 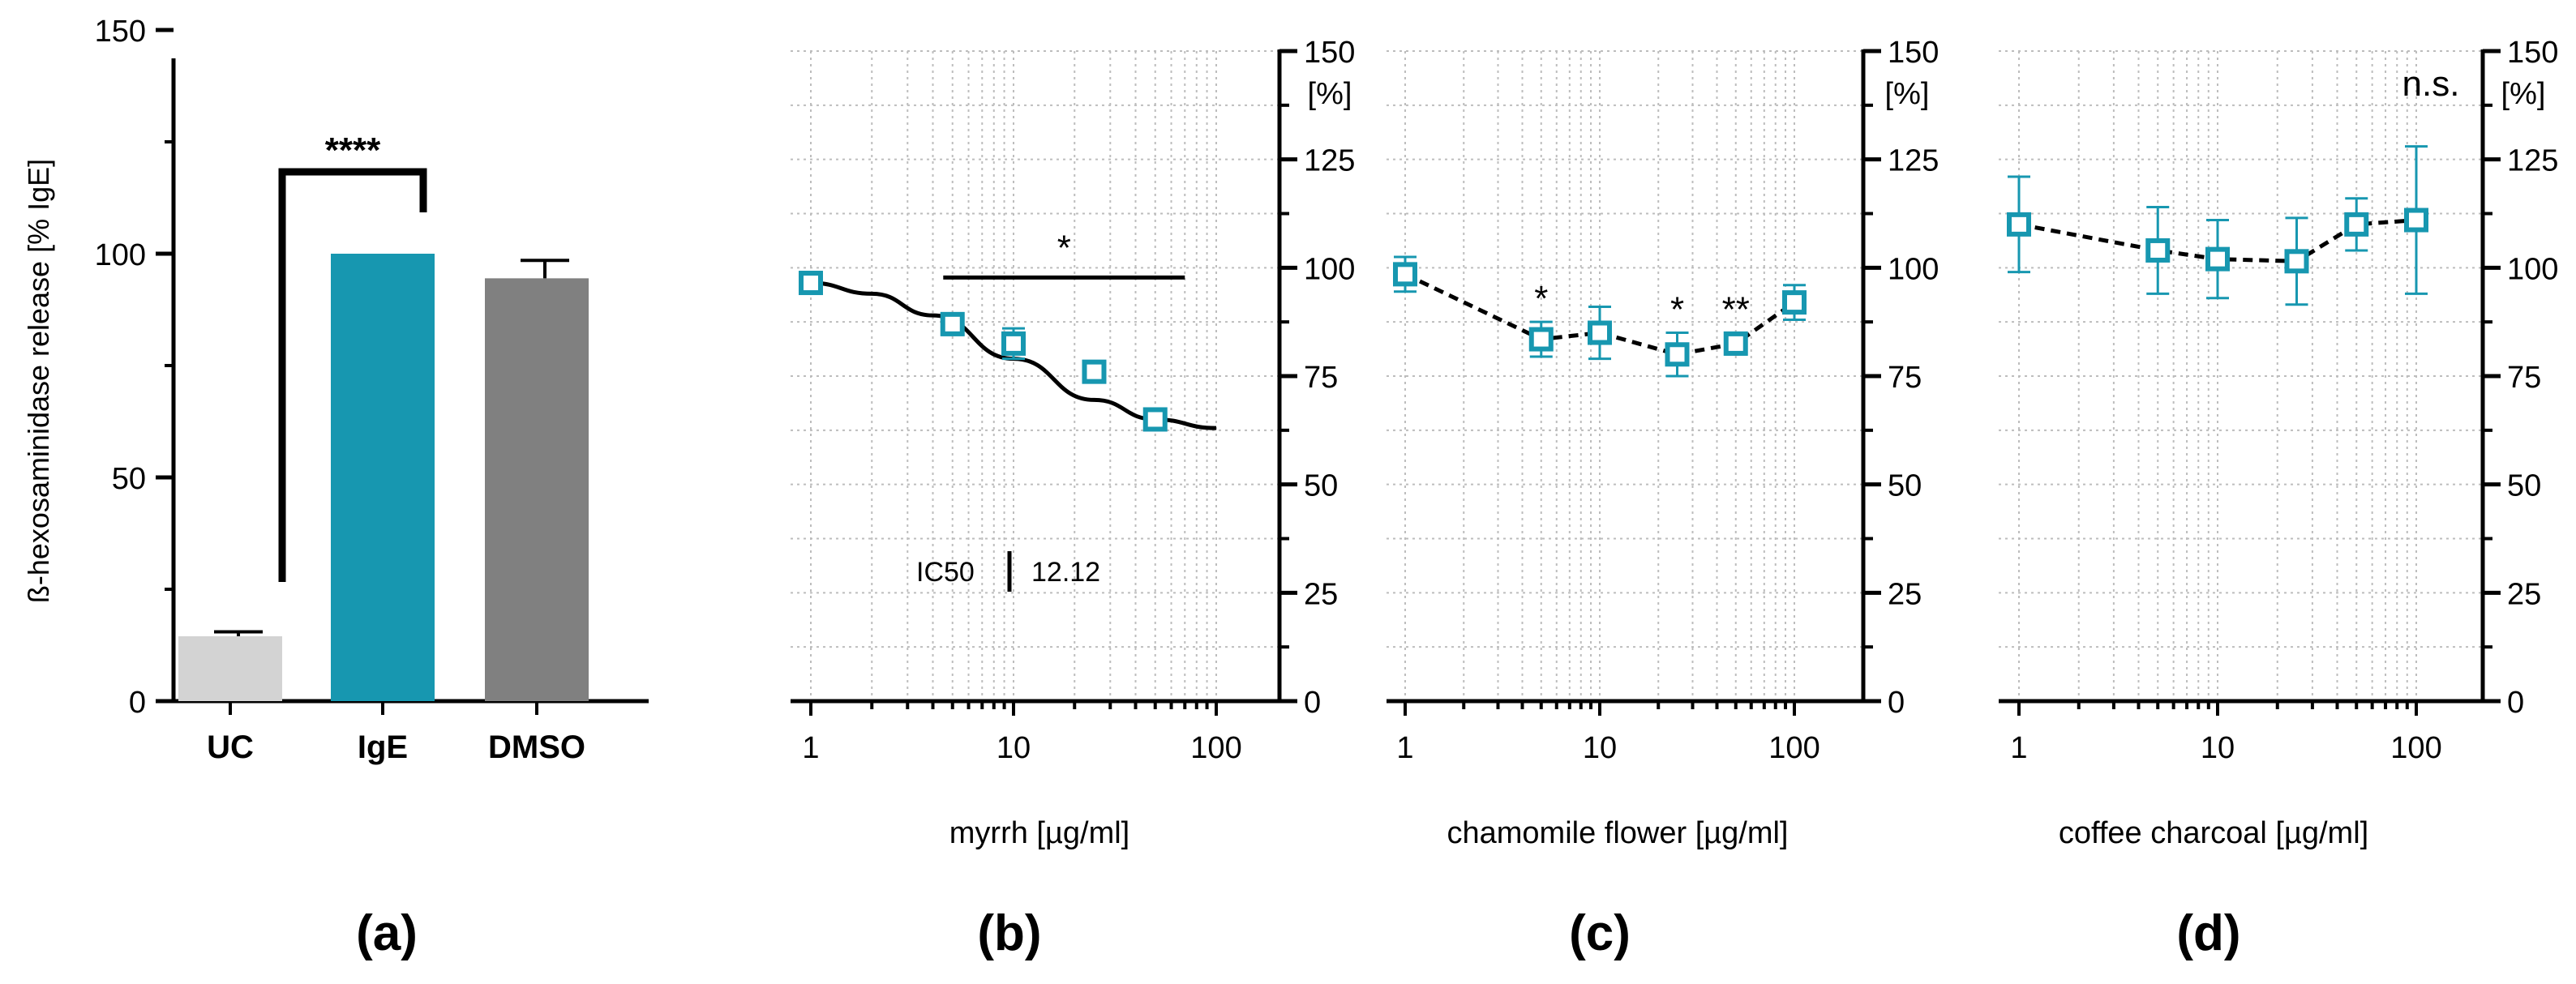 I want to click on d-y-tick-label: 150, so click(x=2532, y=53).